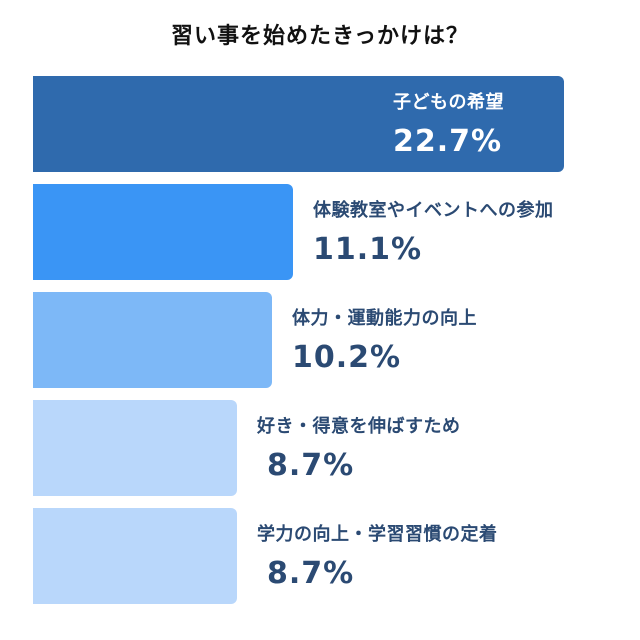 The image size is (640, 640). What do you see at coordinates (320, 36) in the screenshot?
I see `chart-title: 習い事を始めたきっかけは？` at bounding box center [320, 36].